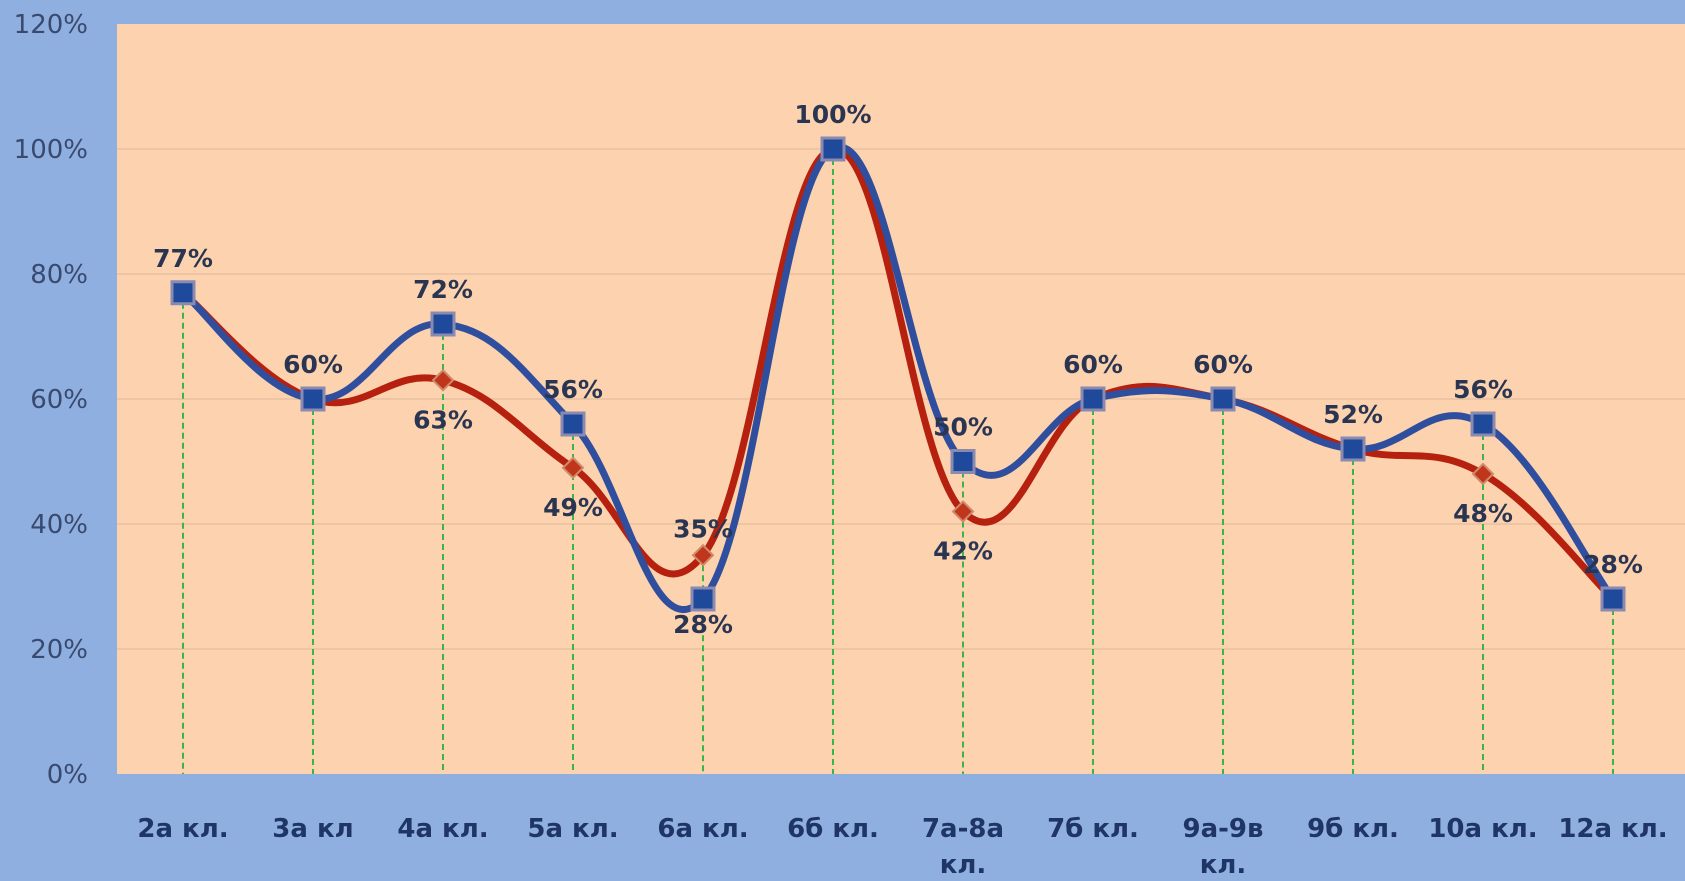  Describe the element at coordinates (703, 528) in the screenshot. I see `data-label: 35%` at that location.